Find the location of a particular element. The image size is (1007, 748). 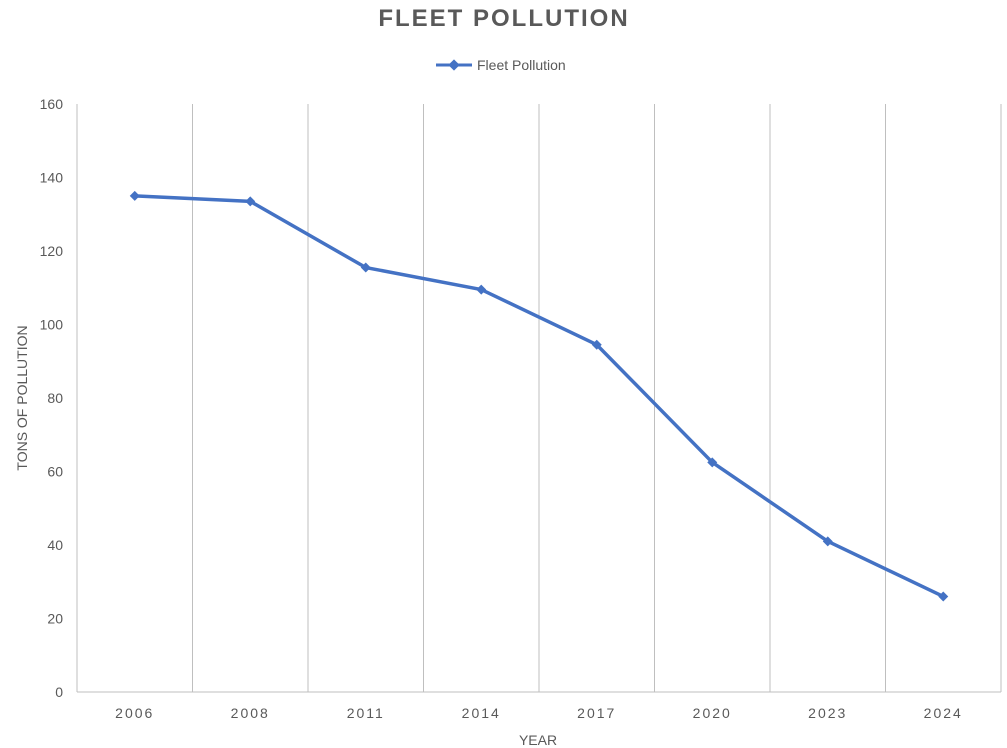

y-tick-label: 100 is located at coordinates (52, 325).